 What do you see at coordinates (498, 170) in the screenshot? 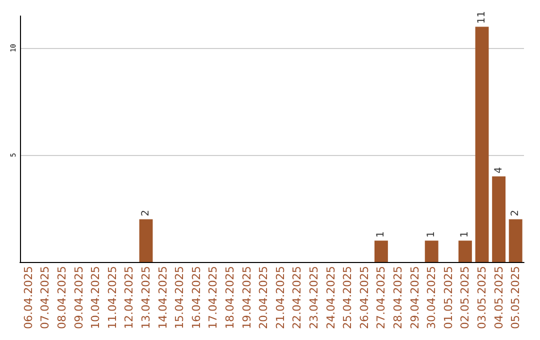
I see `data-label: 4` at bounding box center [498, 170].